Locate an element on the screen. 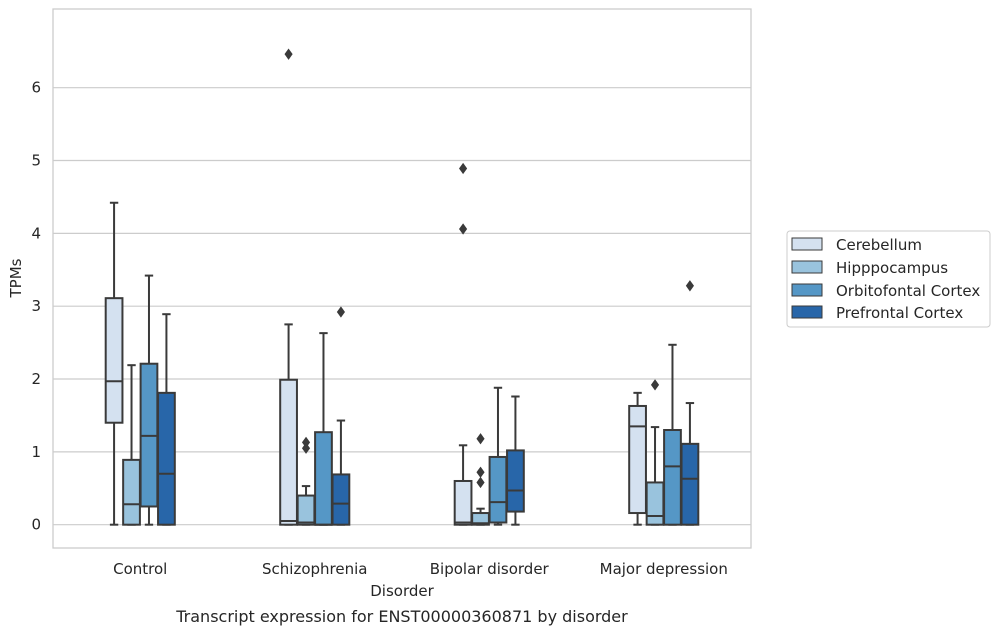 Image resolution: width=999 pixels, height=634 pixels. y-tick-label: 5 is located at coordinates (36, 161).